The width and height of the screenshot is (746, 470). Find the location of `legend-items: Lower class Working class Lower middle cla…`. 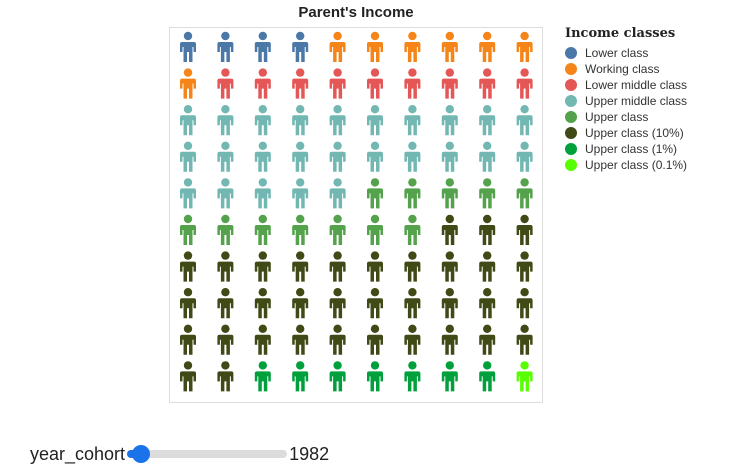

legend-items: Lower class Working class Lower middle cla… is located at coordinates (652, 109).